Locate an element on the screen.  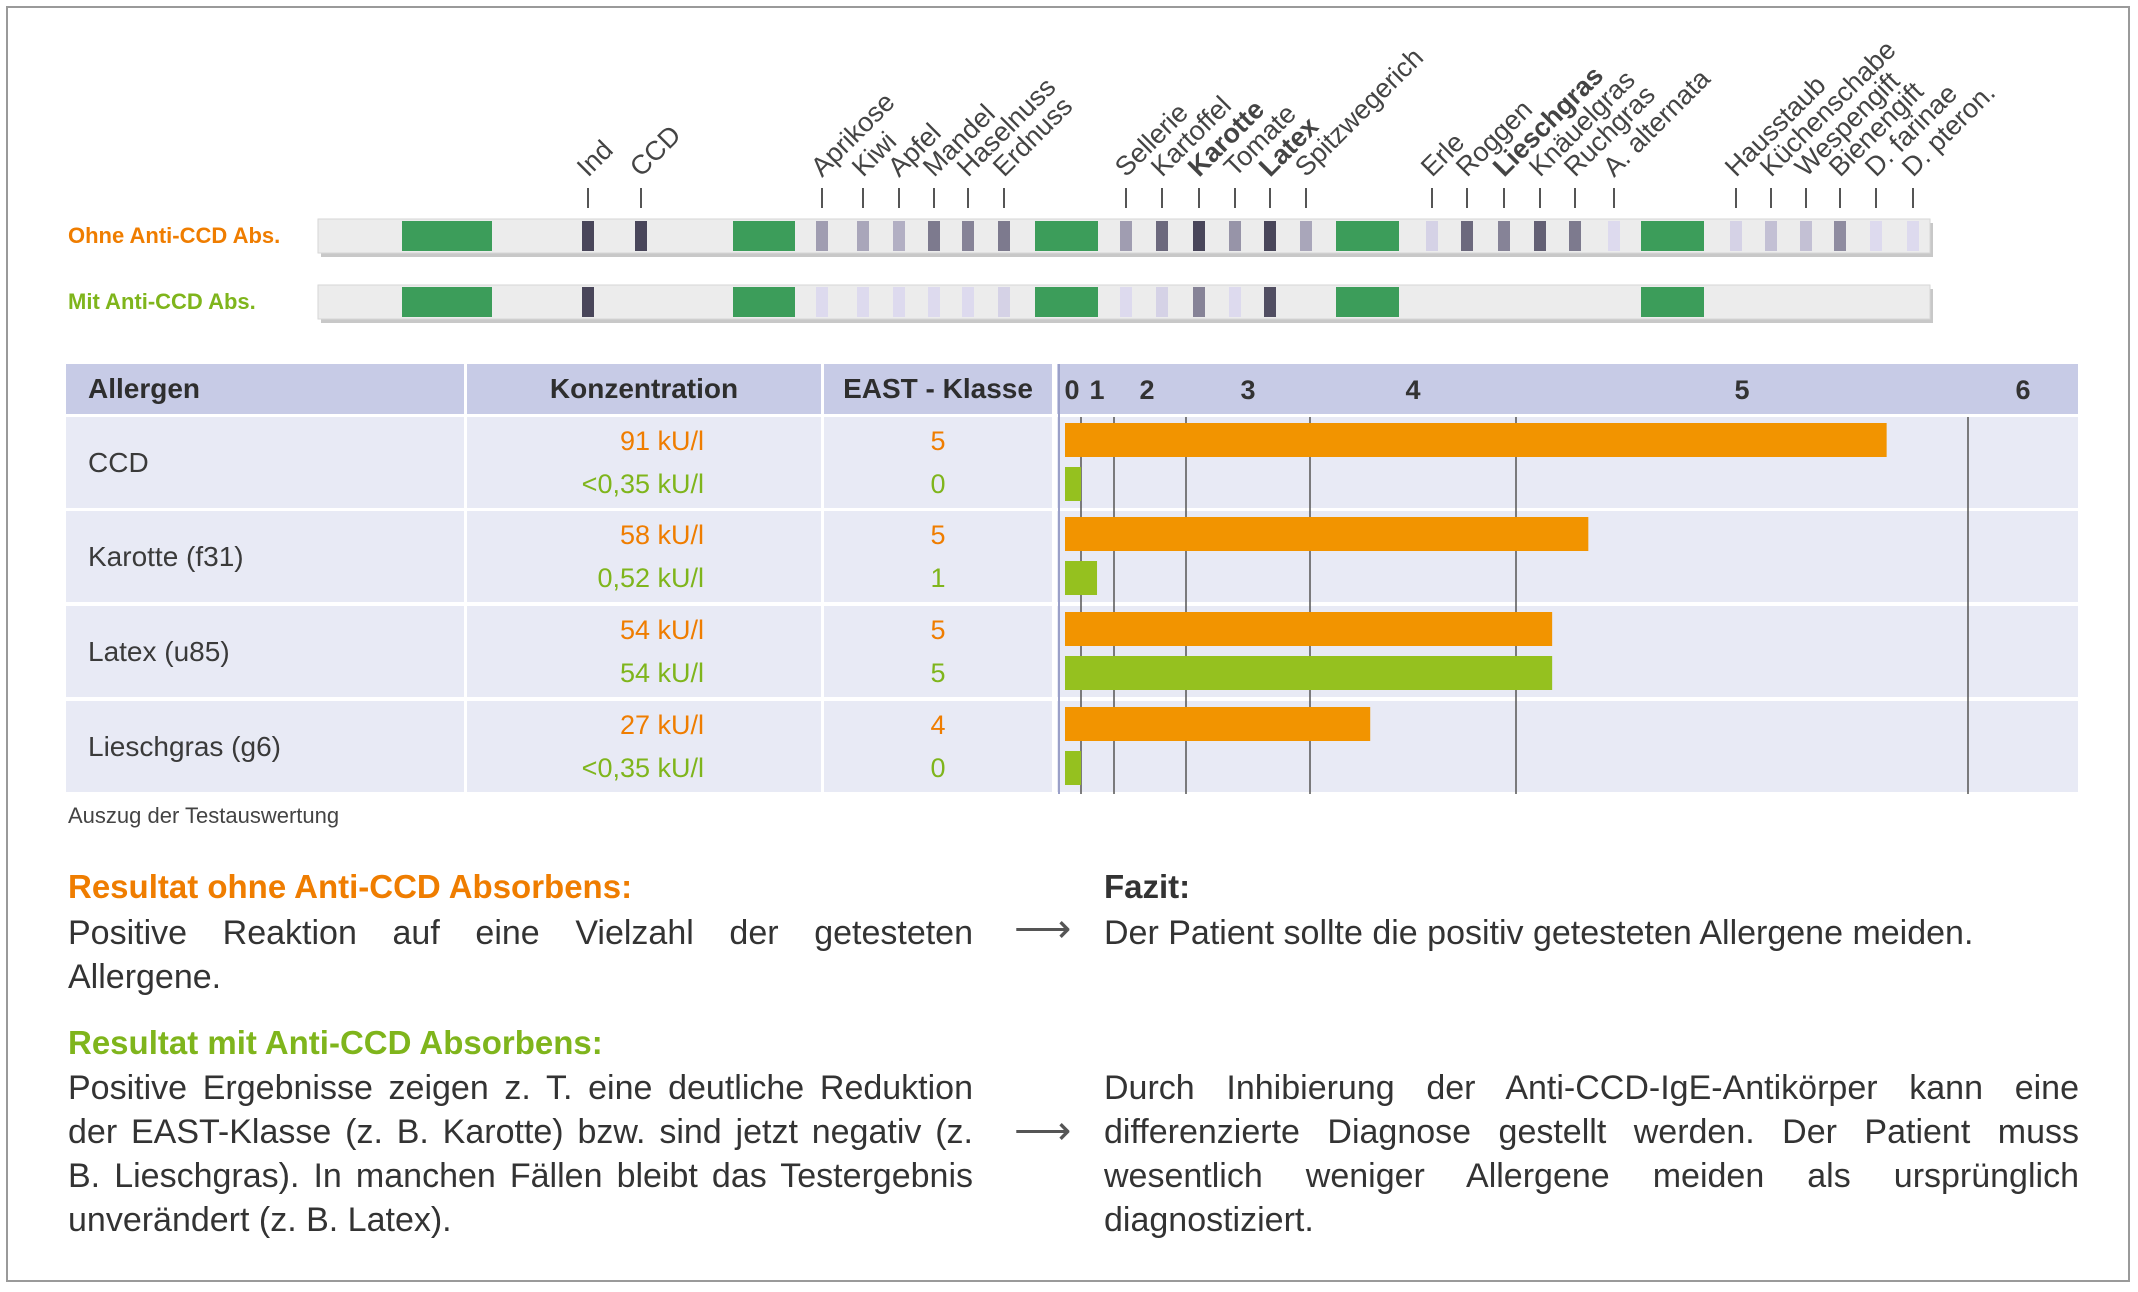
east-class-mit: 5 is located at coordinates (938, 673).